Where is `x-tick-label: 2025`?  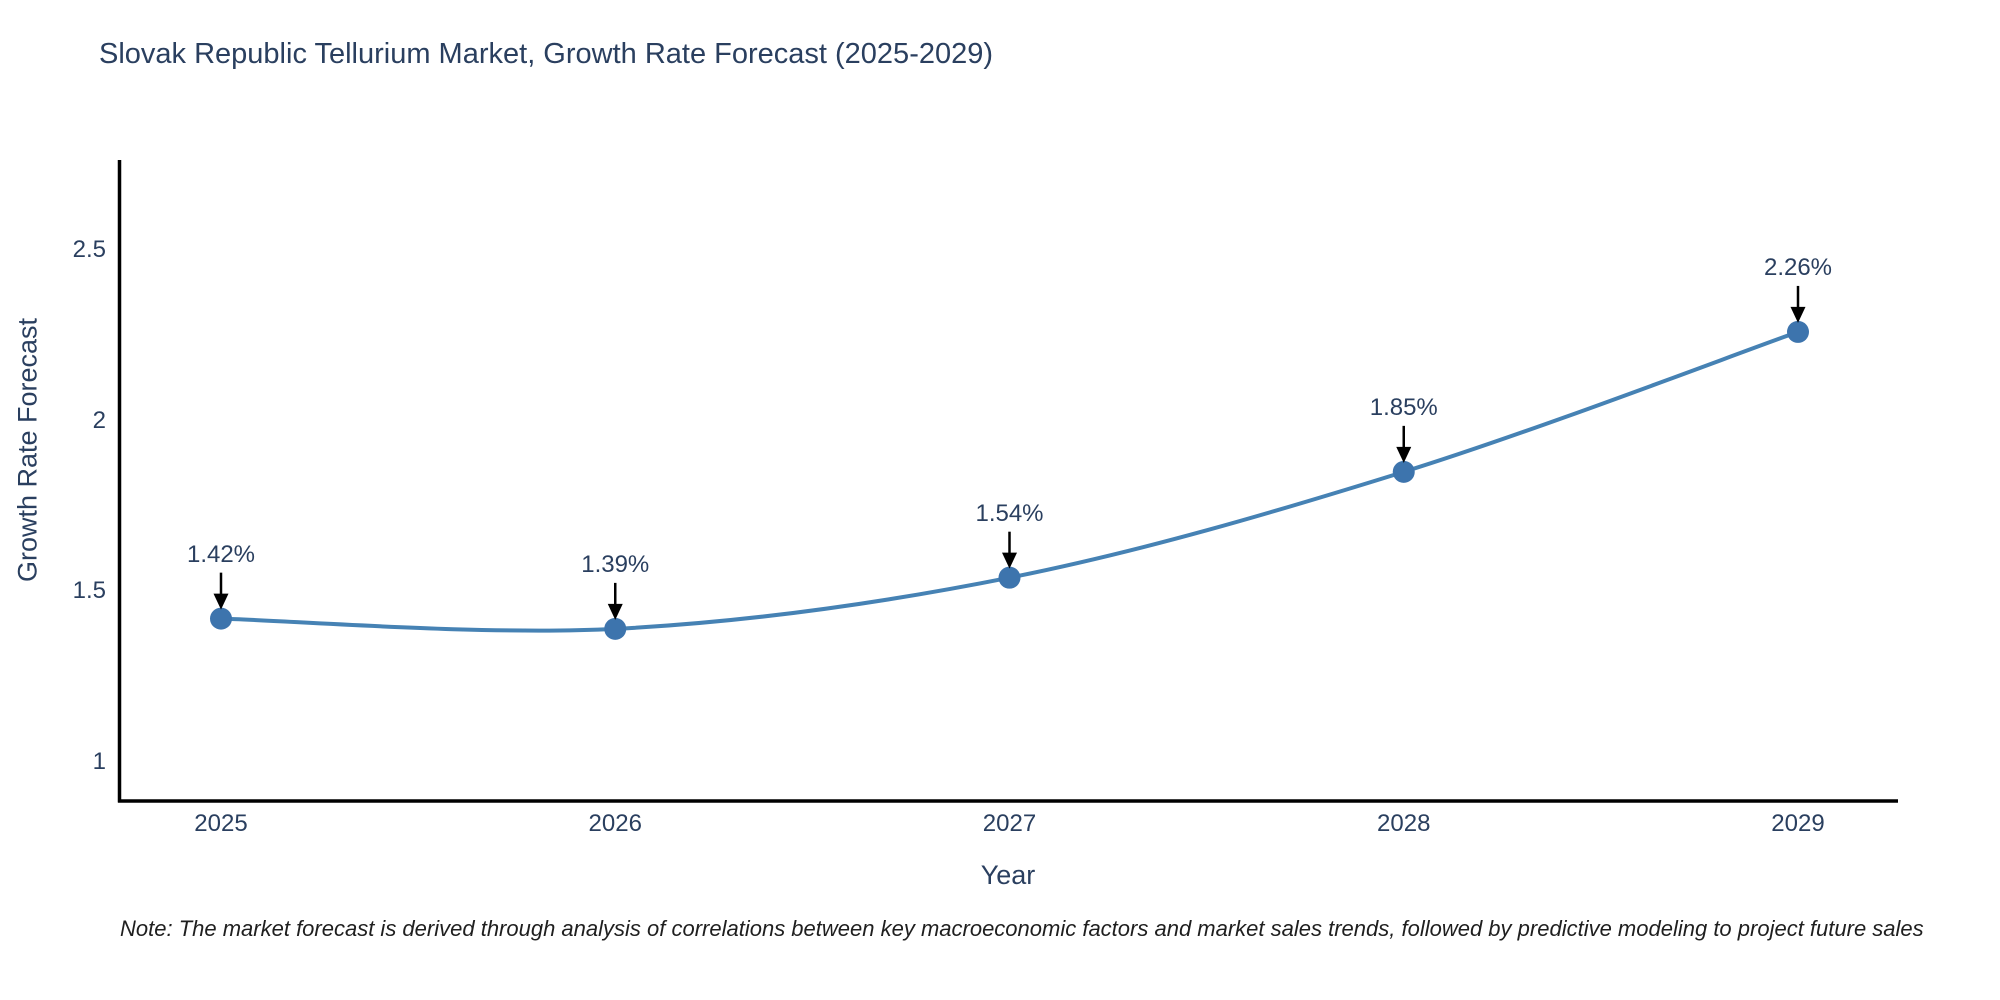 x-tick-label: 2025 is located at coordinates (221, 823).